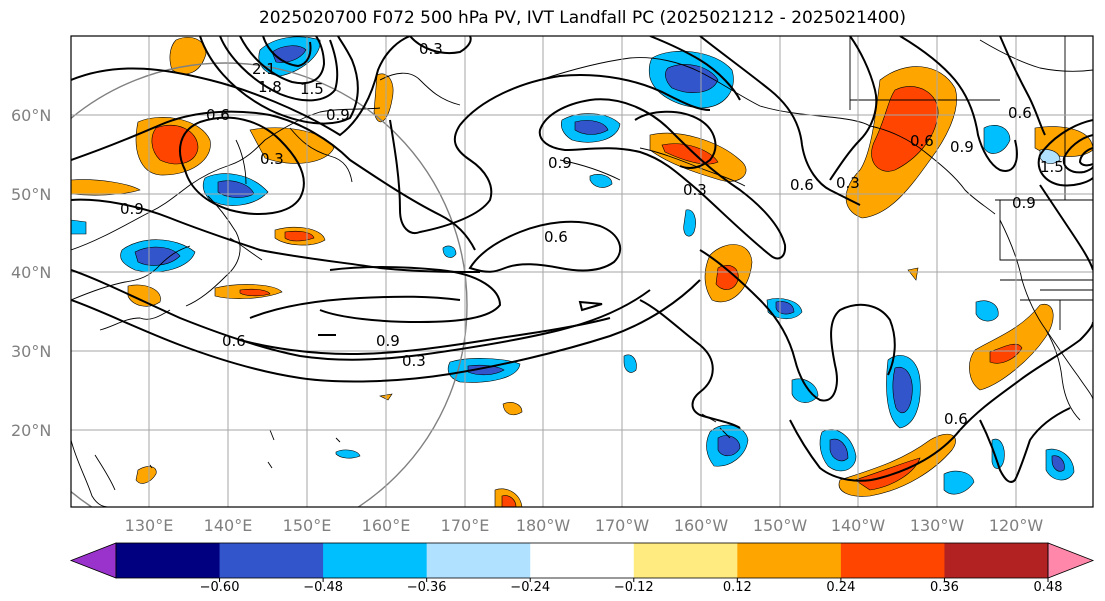 Image resolution: width=1105 pixels, height=601 pixels. I want to click on contour-label: 2.1, so click(264, 69).